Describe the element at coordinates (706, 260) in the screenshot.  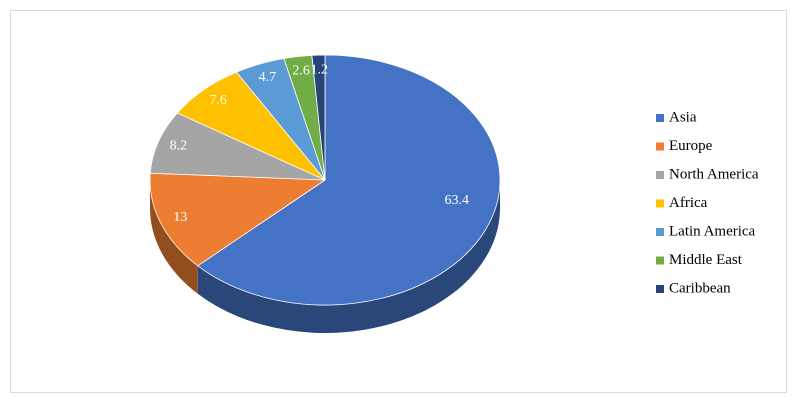
I see `legend-label: Middle East` at that location.